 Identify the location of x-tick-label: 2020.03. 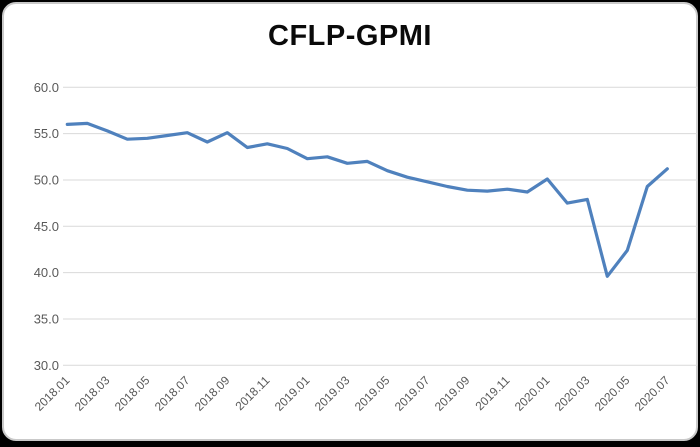
(572, 393).